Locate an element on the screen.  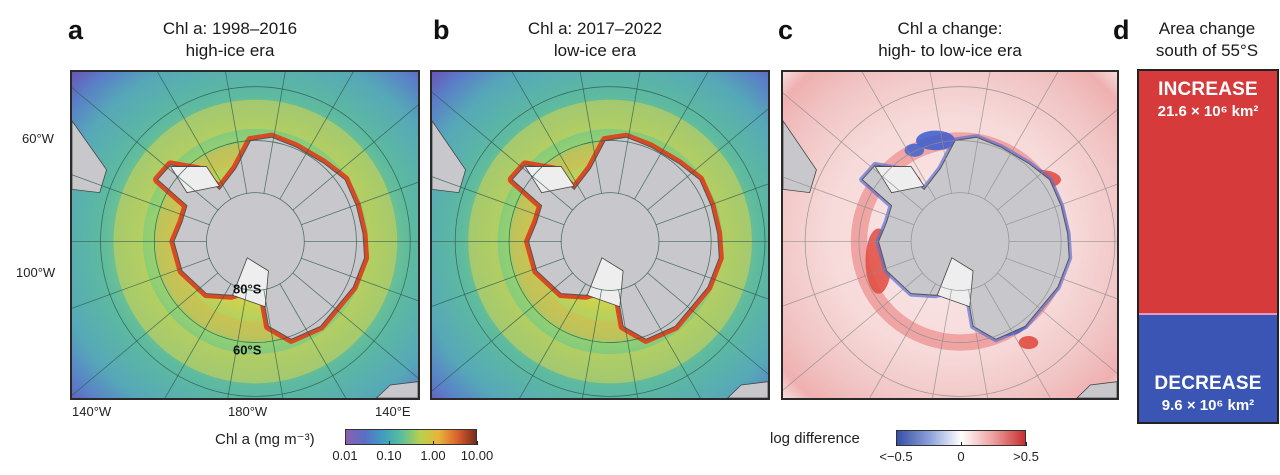
change-patch is located at coordinates (936, 140).